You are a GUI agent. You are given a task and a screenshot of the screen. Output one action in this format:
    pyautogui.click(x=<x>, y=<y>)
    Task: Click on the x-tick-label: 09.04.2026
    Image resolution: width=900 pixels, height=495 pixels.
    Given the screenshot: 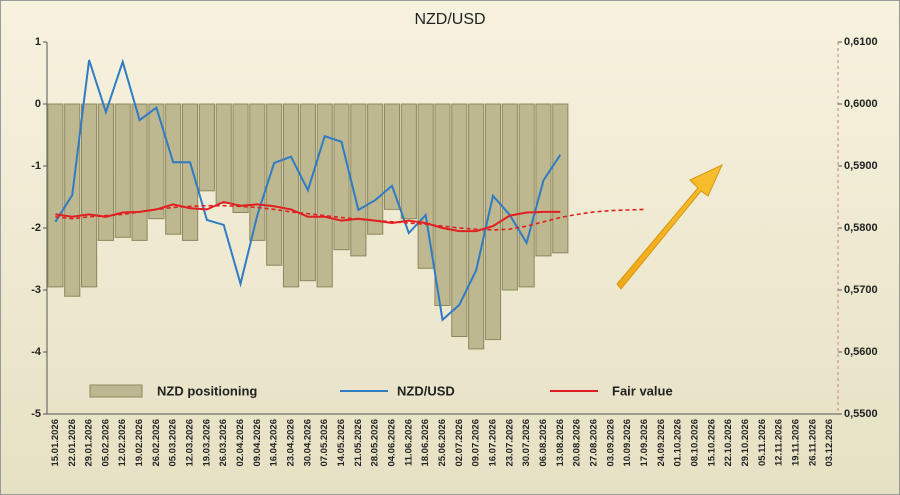 What is the action you would take?
    pyautogui.click(x=257, y=443)
    